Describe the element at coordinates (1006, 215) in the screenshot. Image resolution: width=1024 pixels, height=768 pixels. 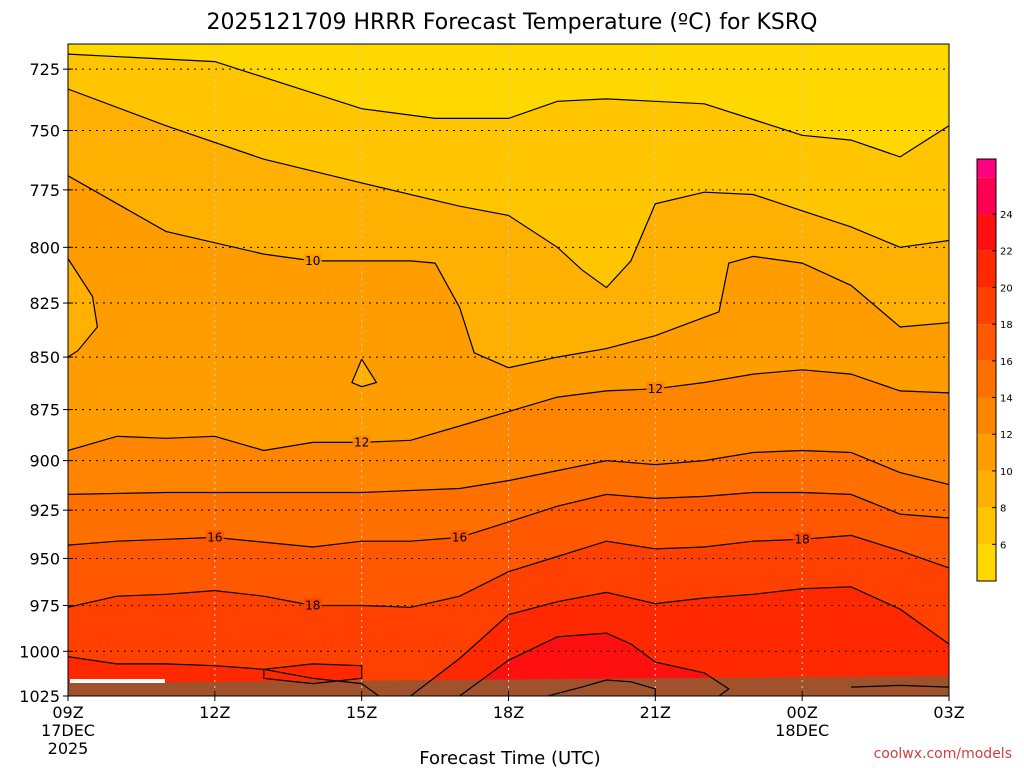
I see `colorbar-tick-label: 24` at that location.